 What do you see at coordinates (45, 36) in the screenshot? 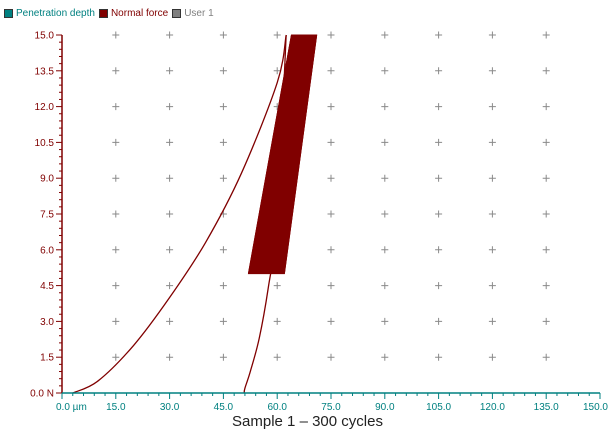
I see `y-tick-label: 15.0` at bounding box center [45, 36].